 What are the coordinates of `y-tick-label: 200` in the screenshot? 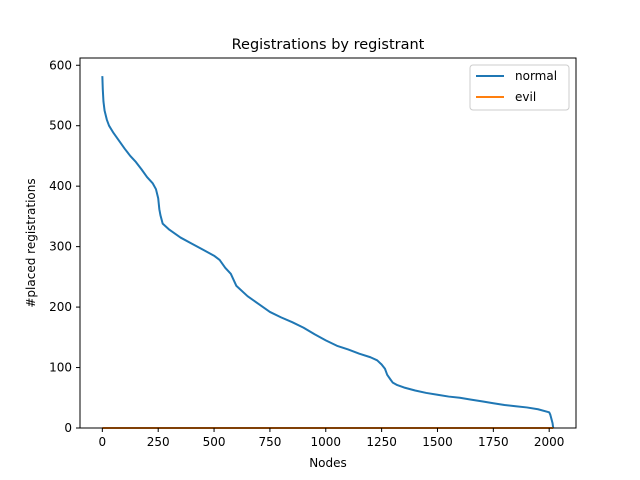 It's located at (60, 307).